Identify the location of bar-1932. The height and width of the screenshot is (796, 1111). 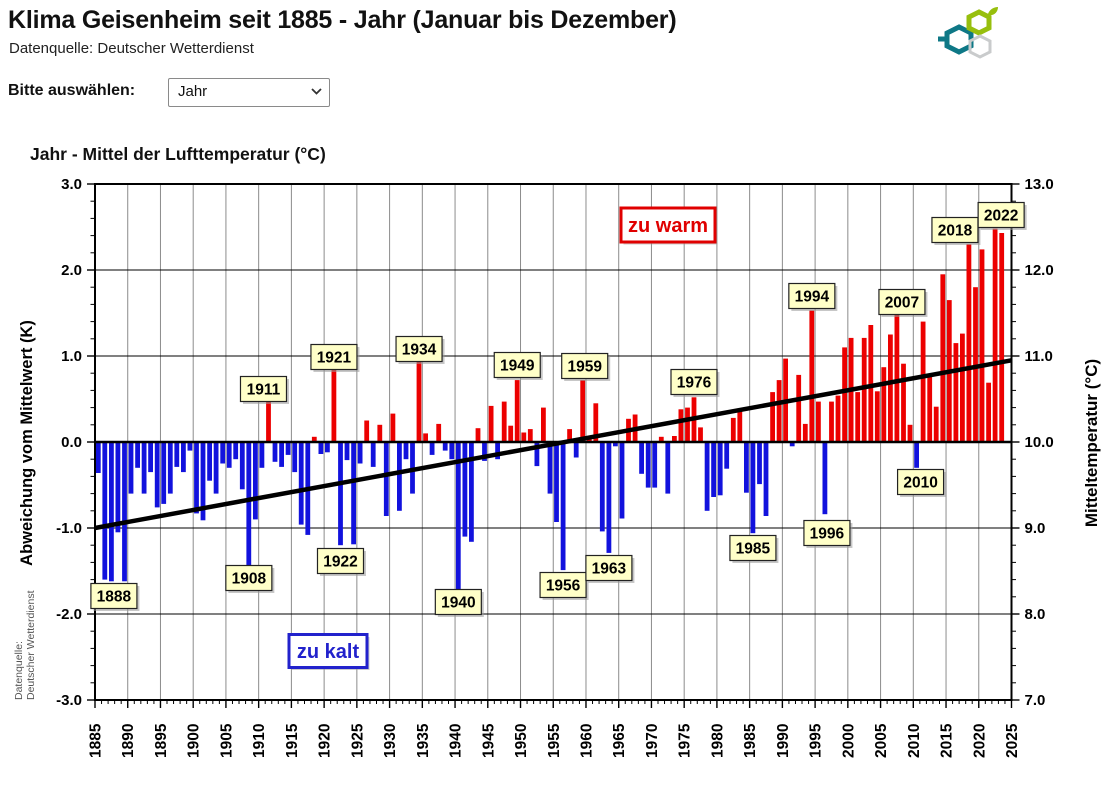
(406, 451).